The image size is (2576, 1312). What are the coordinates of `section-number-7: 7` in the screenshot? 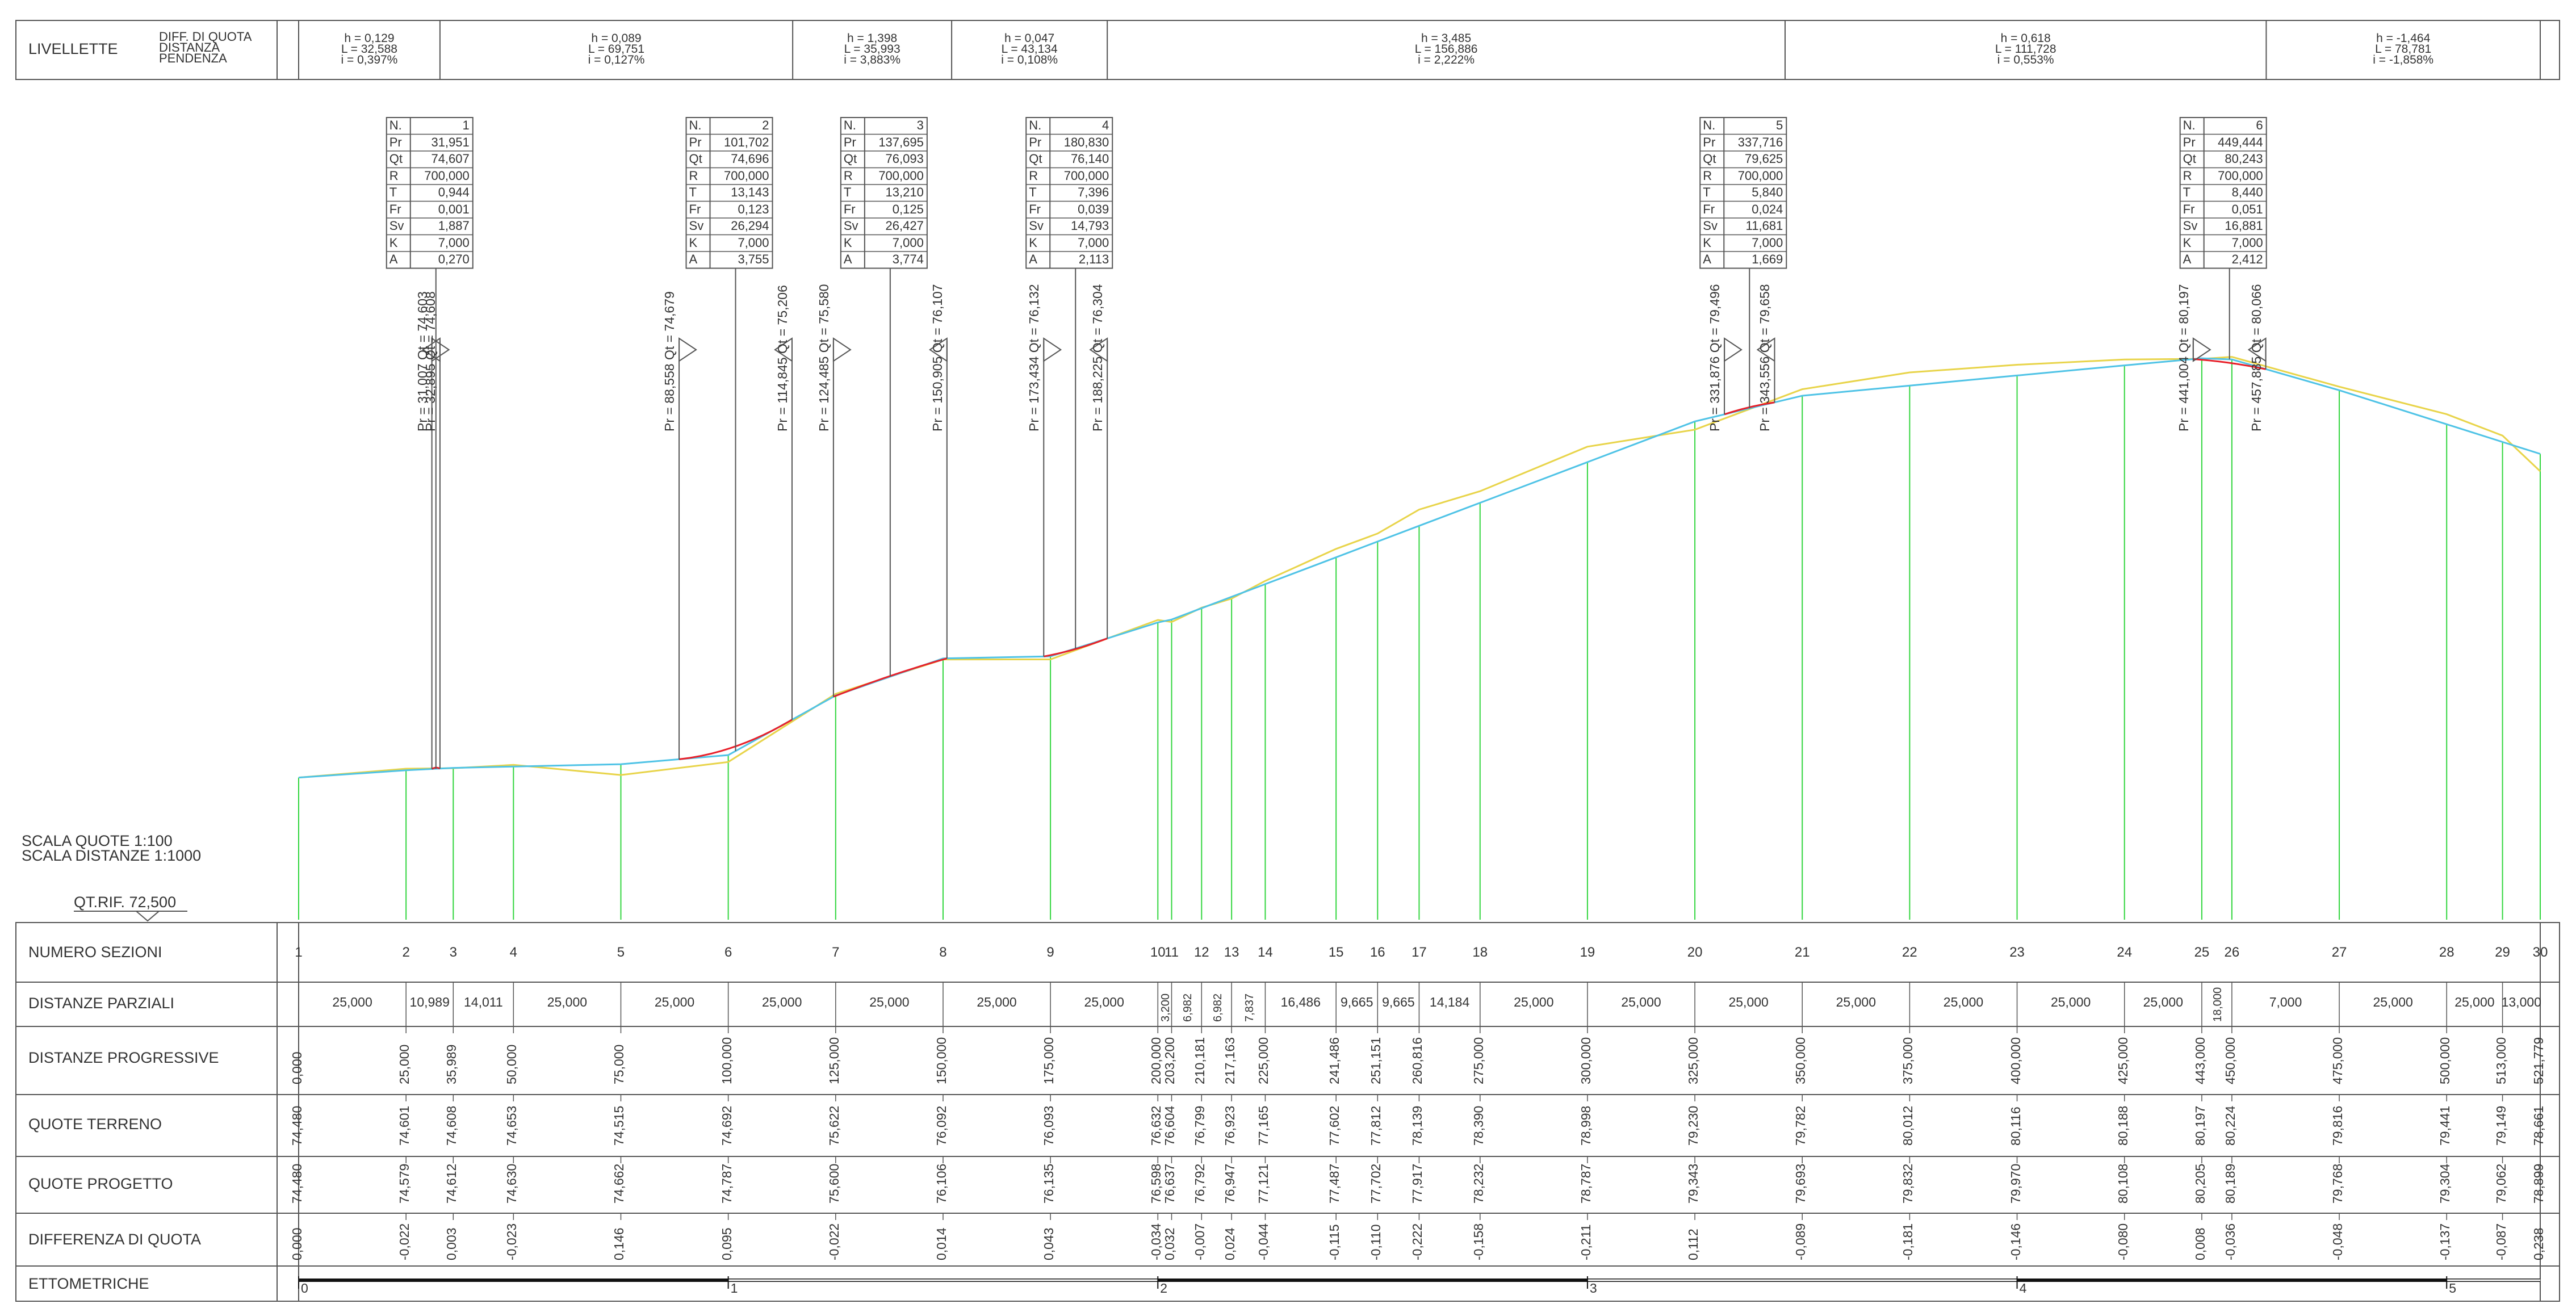 It's located at (836, 952).